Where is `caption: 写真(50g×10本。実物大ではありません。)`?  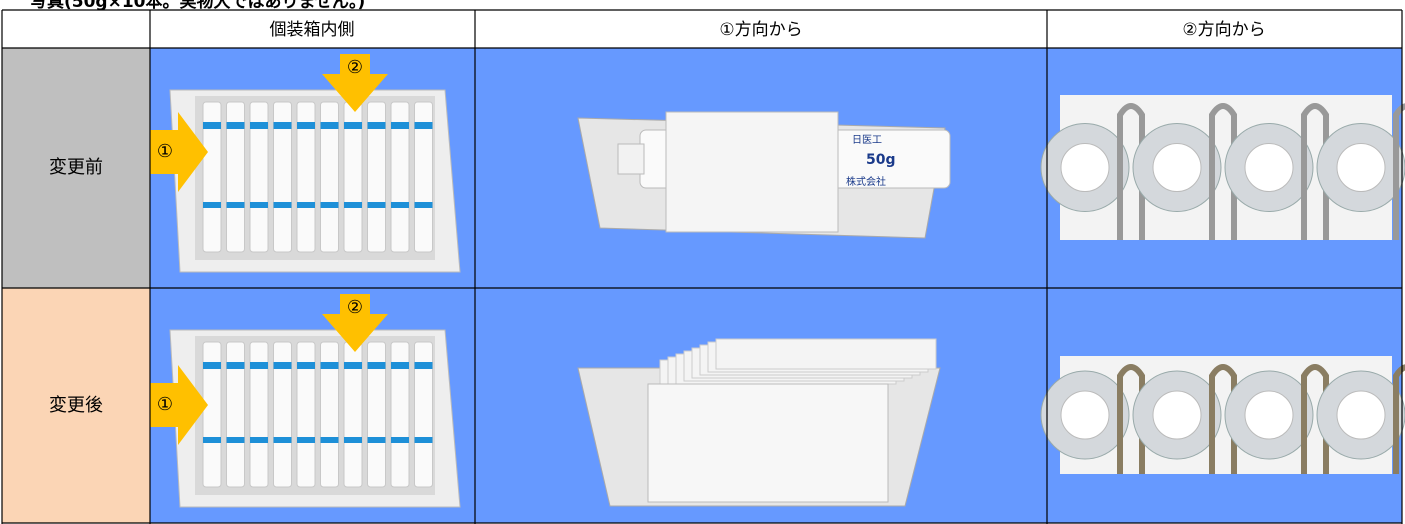
caption: 写真(50g×10本。実物大ではありません。) is located at coordinates (197, 6).